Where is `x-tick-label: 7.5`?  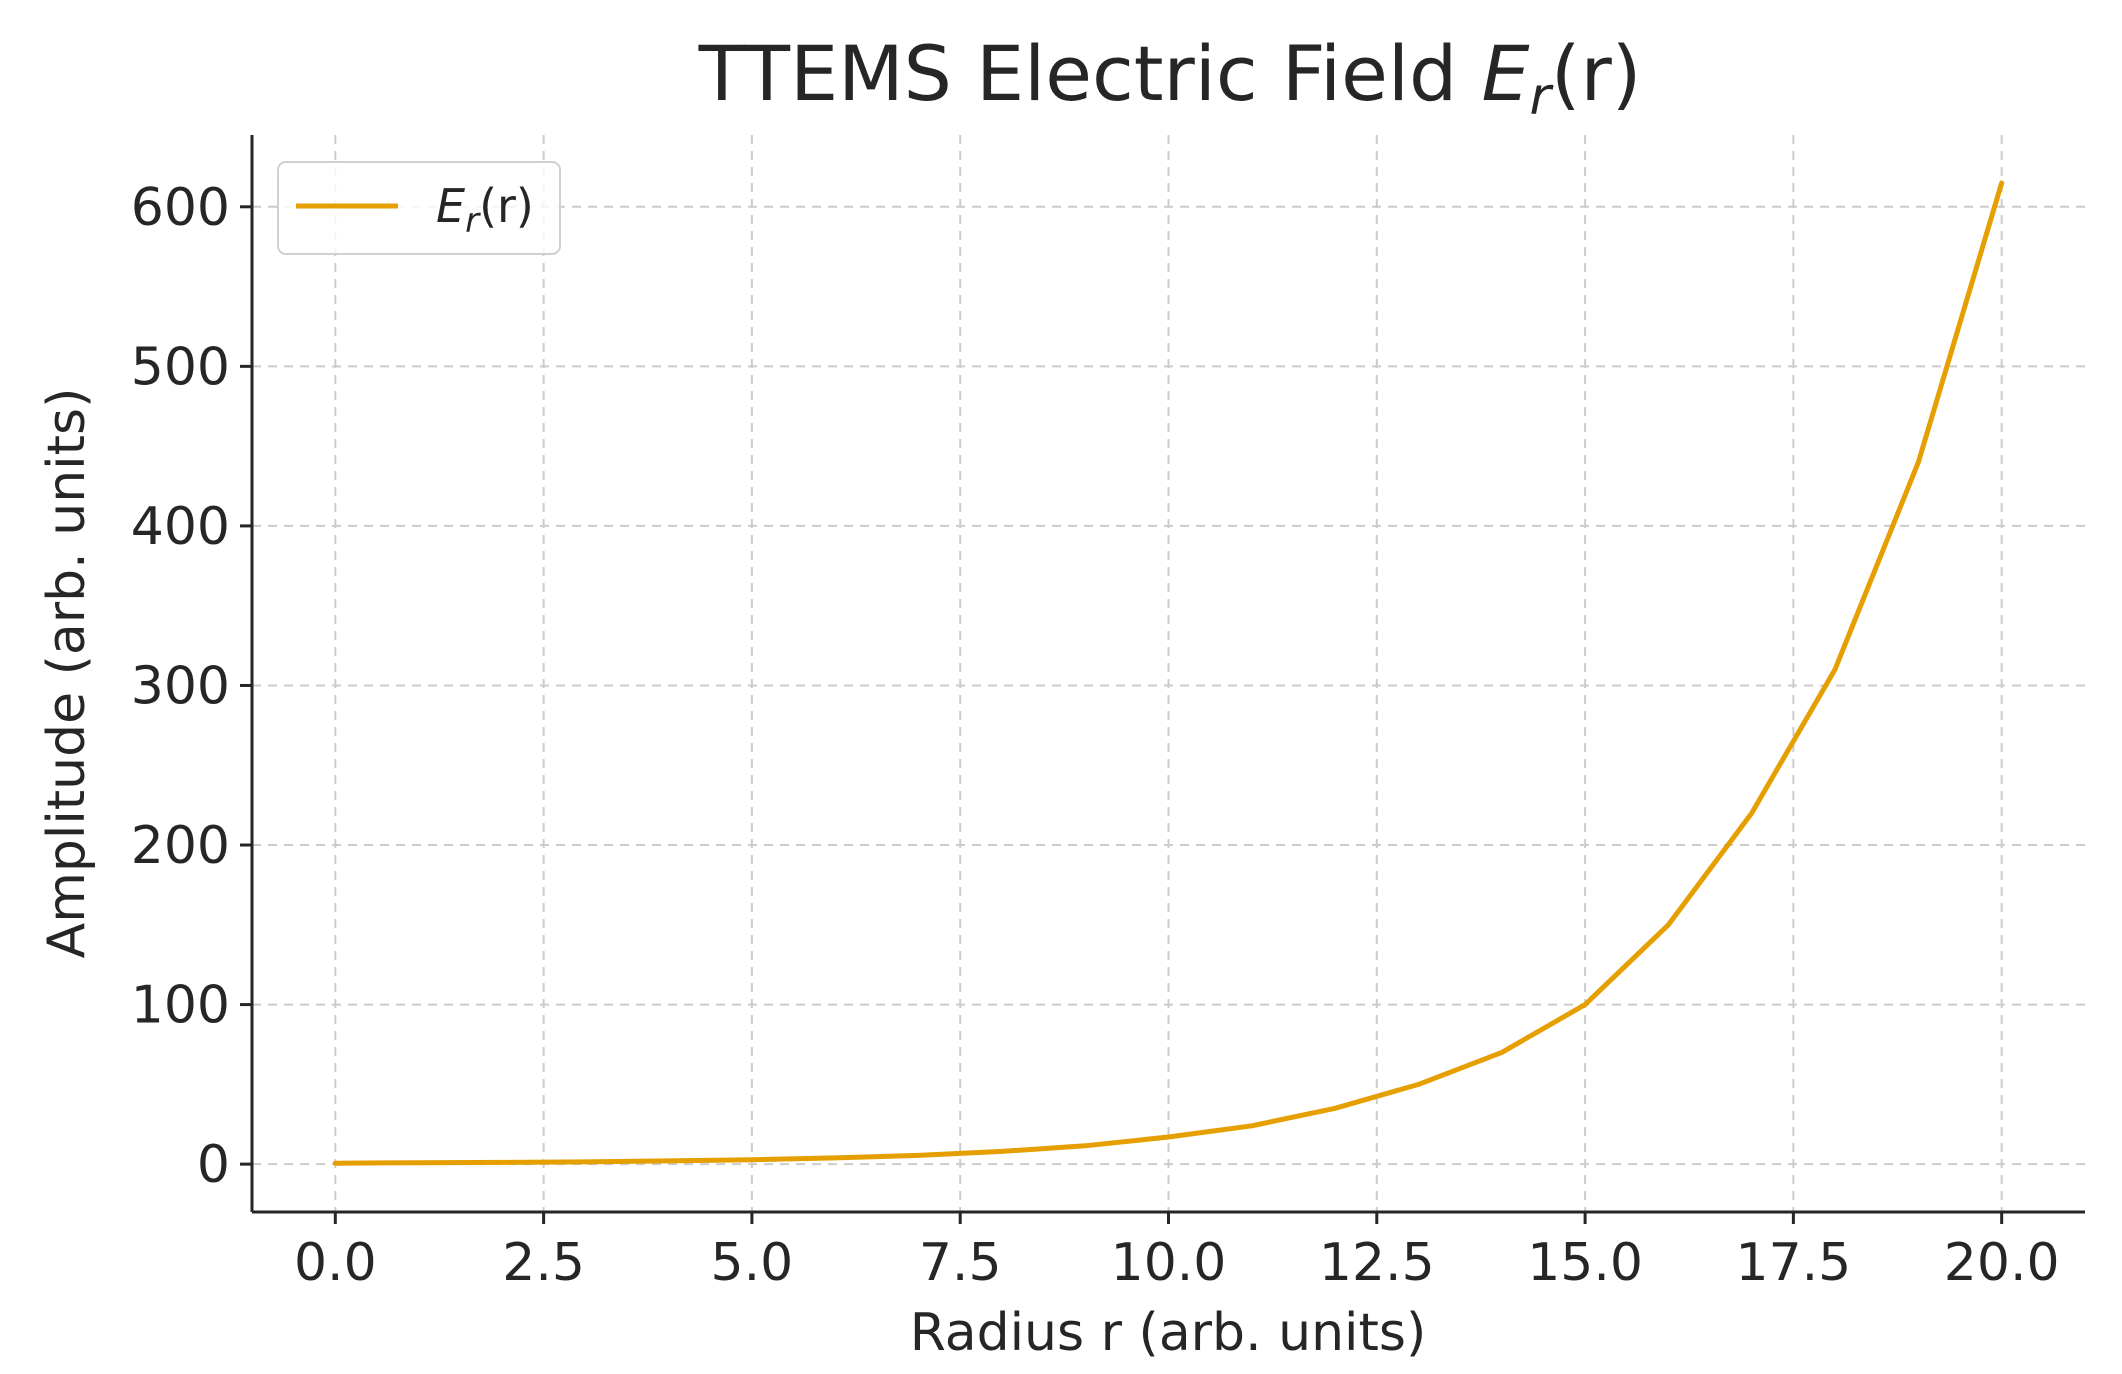
x-tick-label: 7.5 is located at coordinates (960, 1263).